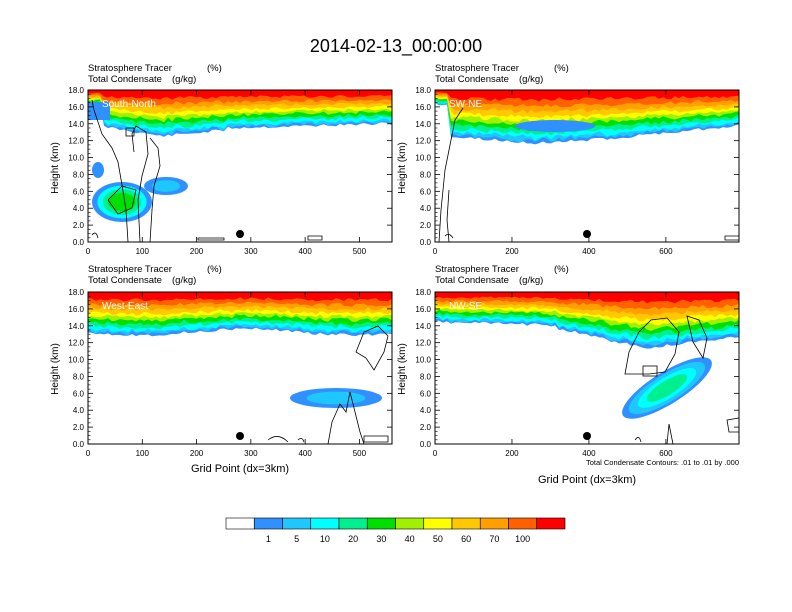  What do you see at coordinates (438, 539) in the screenshot?
I see `colorbar-label: 50` at bounding box center [438, 539].